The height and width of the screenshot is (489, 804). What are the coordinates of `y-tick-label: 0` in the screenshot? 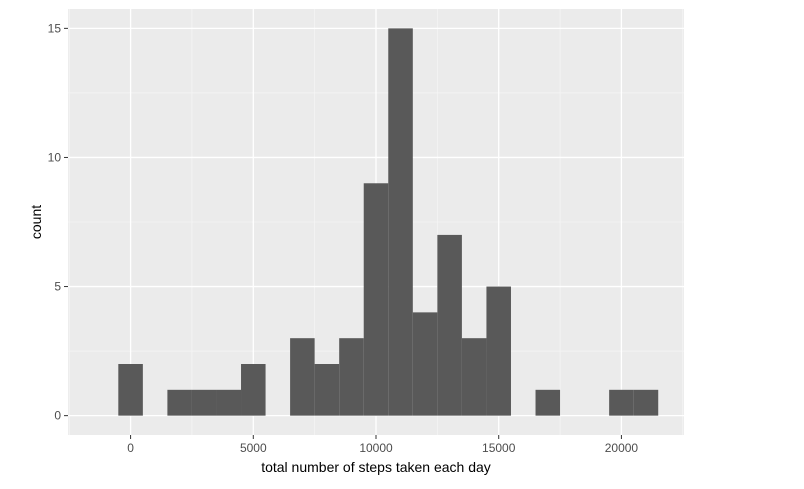 It's located at (57, 416).